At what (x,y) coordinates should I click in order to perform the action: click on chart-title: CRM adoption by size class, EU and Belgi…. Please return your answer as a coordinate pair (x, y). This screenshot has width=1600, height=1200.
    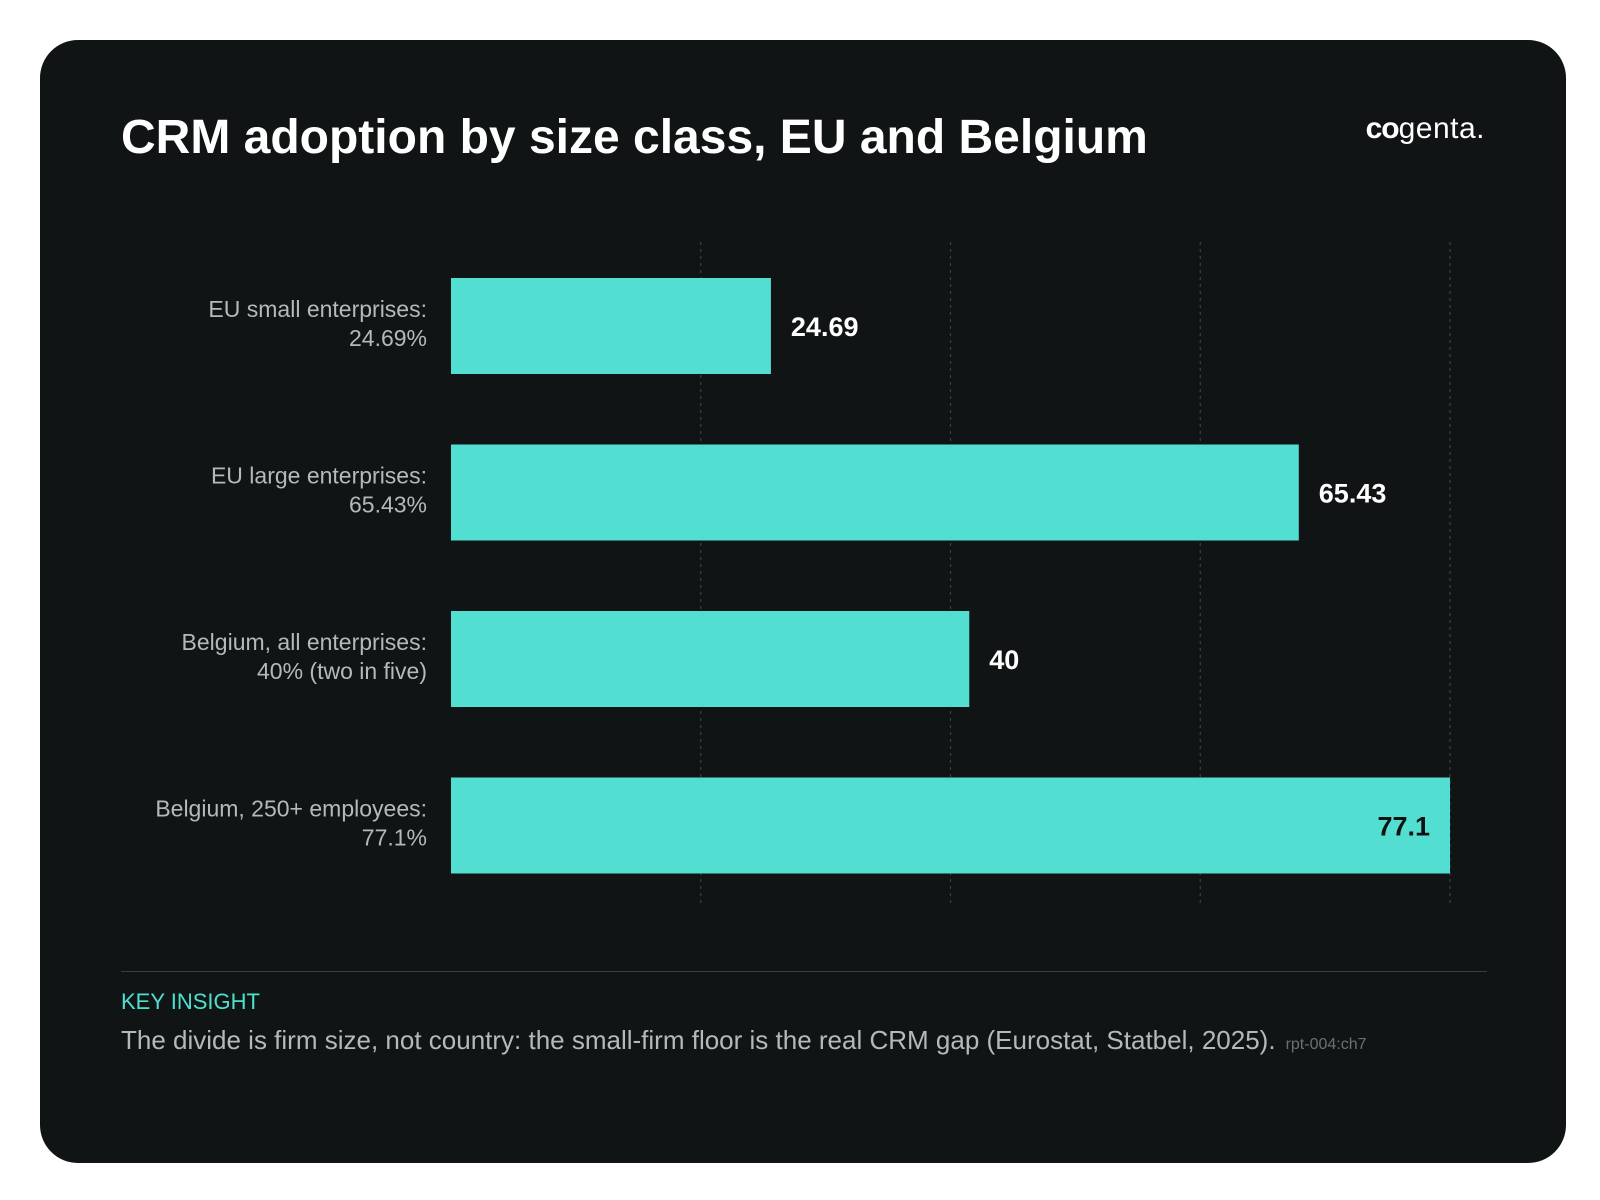
    Looking at the image, I should click on (634, 137).